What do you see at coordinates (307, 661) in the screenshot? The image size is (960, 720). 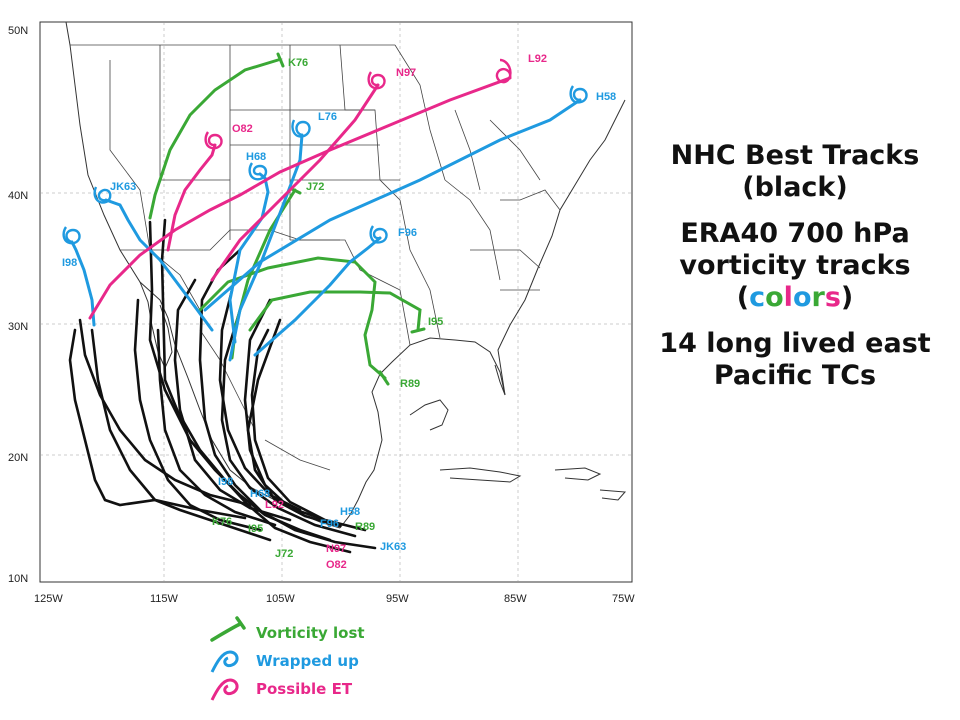 I see `legend-label-wrapped-up: Wrapped up` at bounding box center [307, 661].